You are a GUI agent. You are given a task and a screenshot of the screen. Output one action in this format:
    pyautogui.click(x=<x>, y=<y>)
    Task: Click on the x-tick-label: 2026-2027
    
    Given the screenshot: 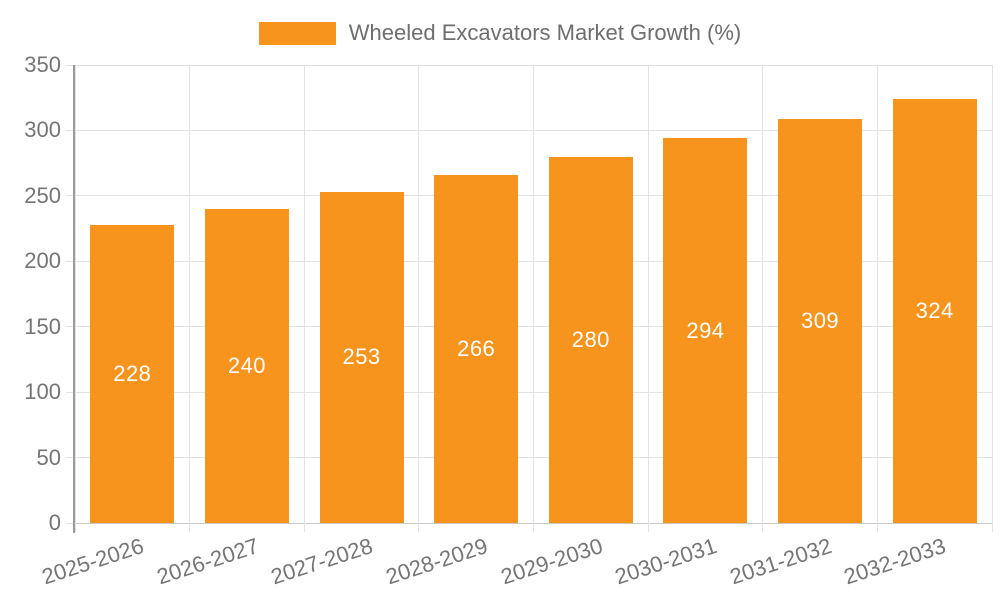 What is the action you would take?
    pyautogui.click(x=207, y=561)
    